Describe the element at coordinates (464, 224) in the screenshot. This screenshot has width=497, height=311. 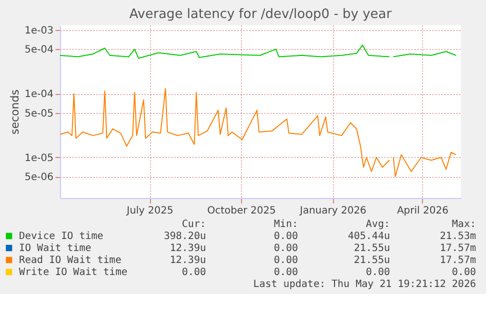
I see `text: Max:` at that location.